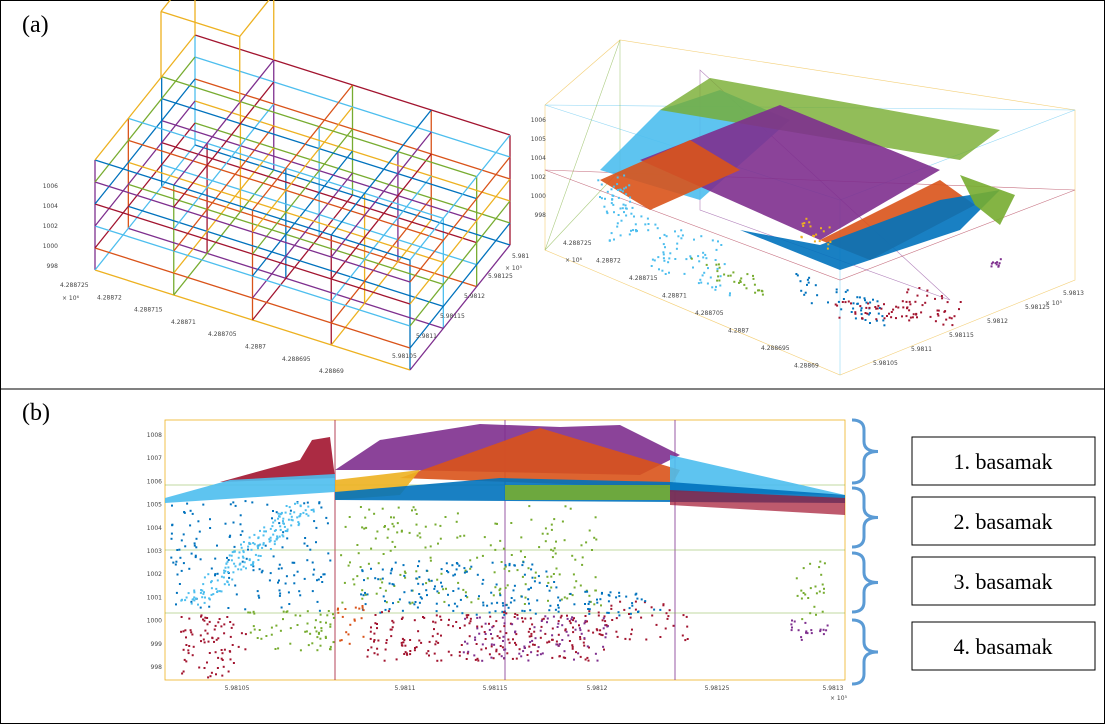  I want to click on tick-label: 5.98105, so click(237, 688).